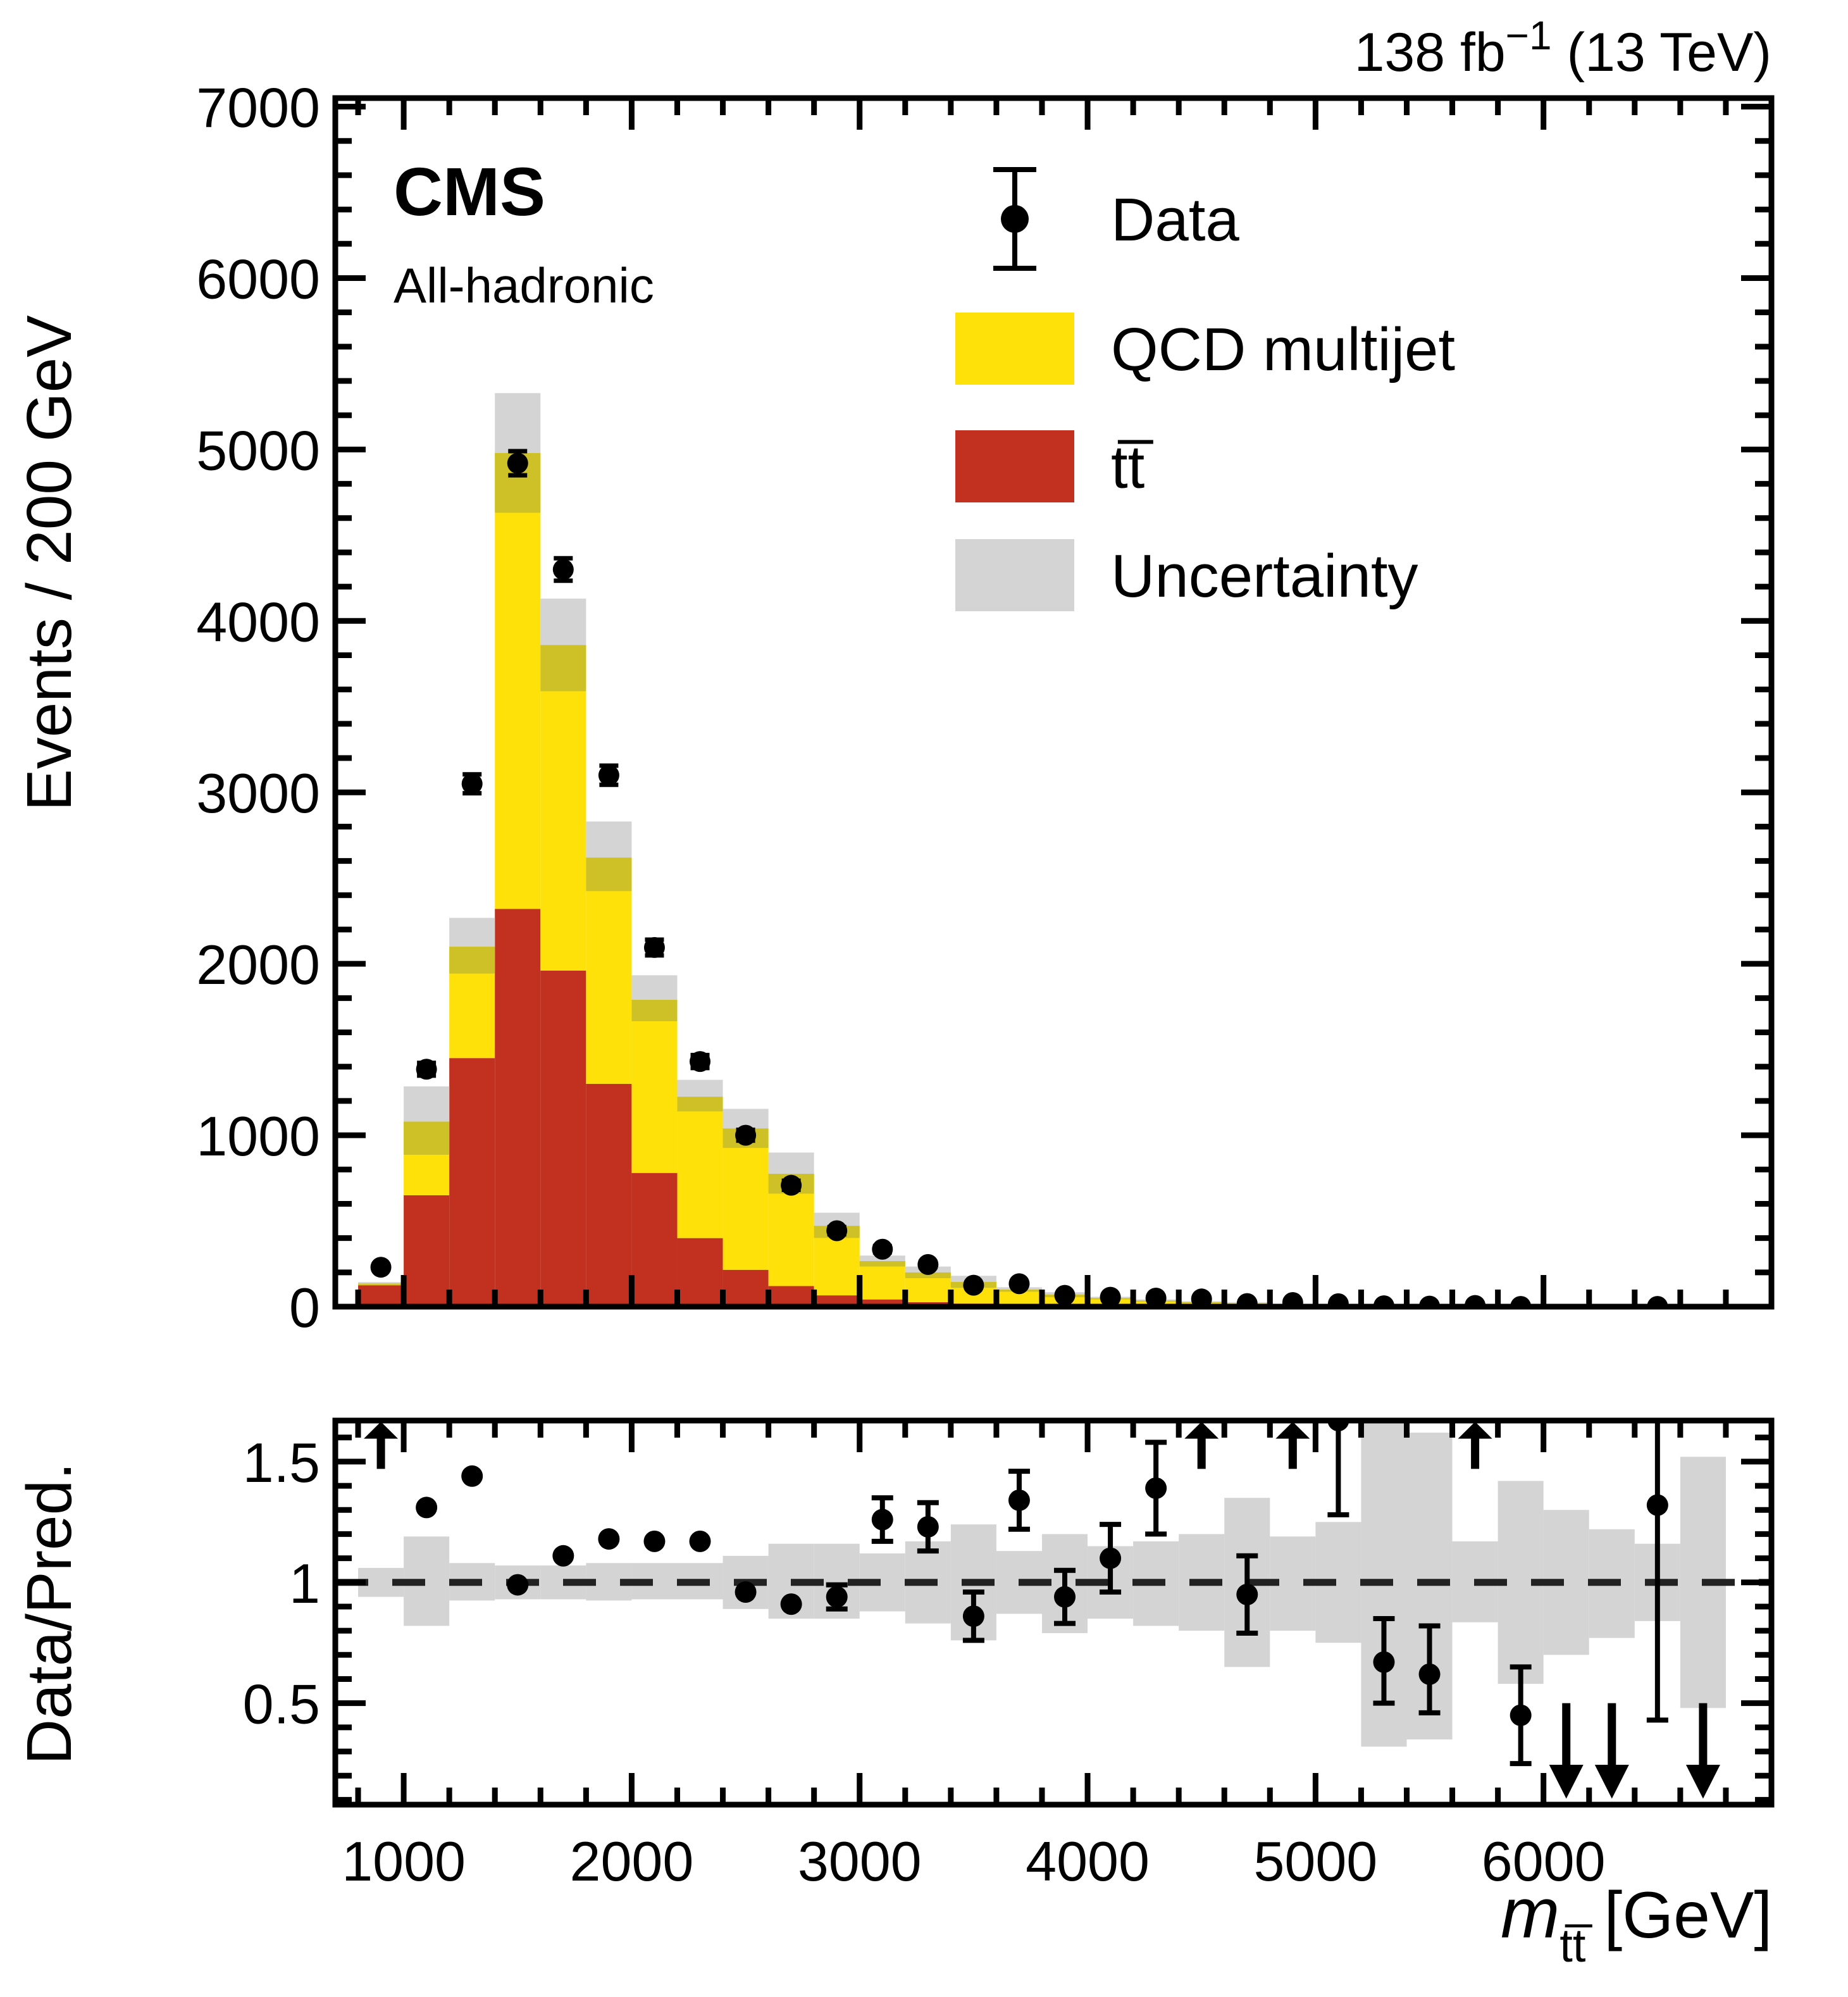  What do you see at coordinates (1054, 466) in the screenshot?
I see `legend-entry-ttbar: tt̅` at bounding box center [1054, 466].